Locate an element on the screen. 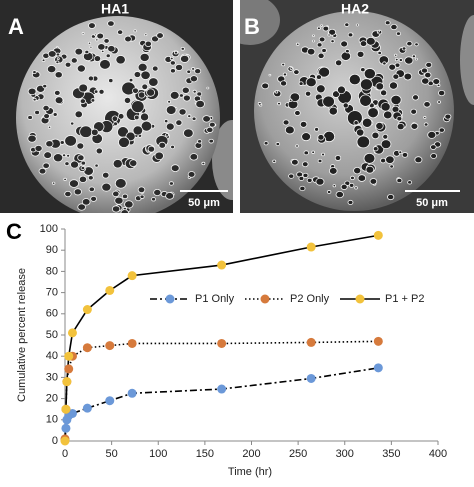 The image size is (474, 487). scale-label: 50 μm is located at coordinates (204, 203).